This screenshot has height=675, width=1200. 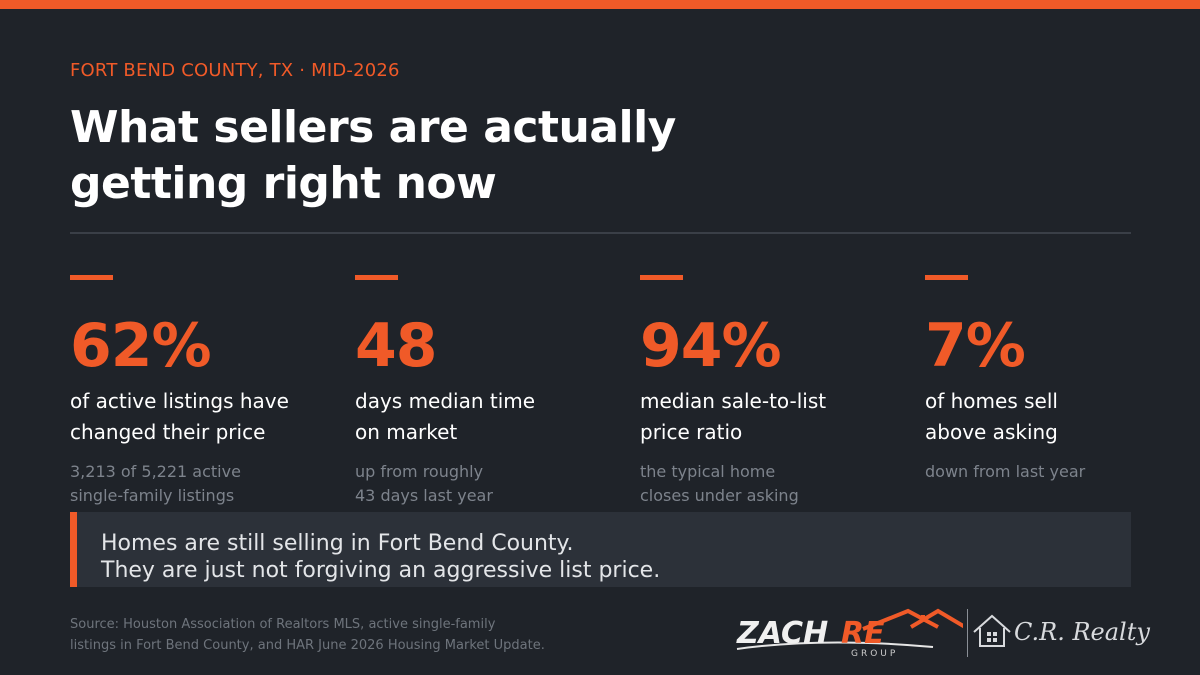 What do you see at coordinates (992, 630) in the screenshot?
I see `cr-realty-house-icon` at bounding box center [992, 630].